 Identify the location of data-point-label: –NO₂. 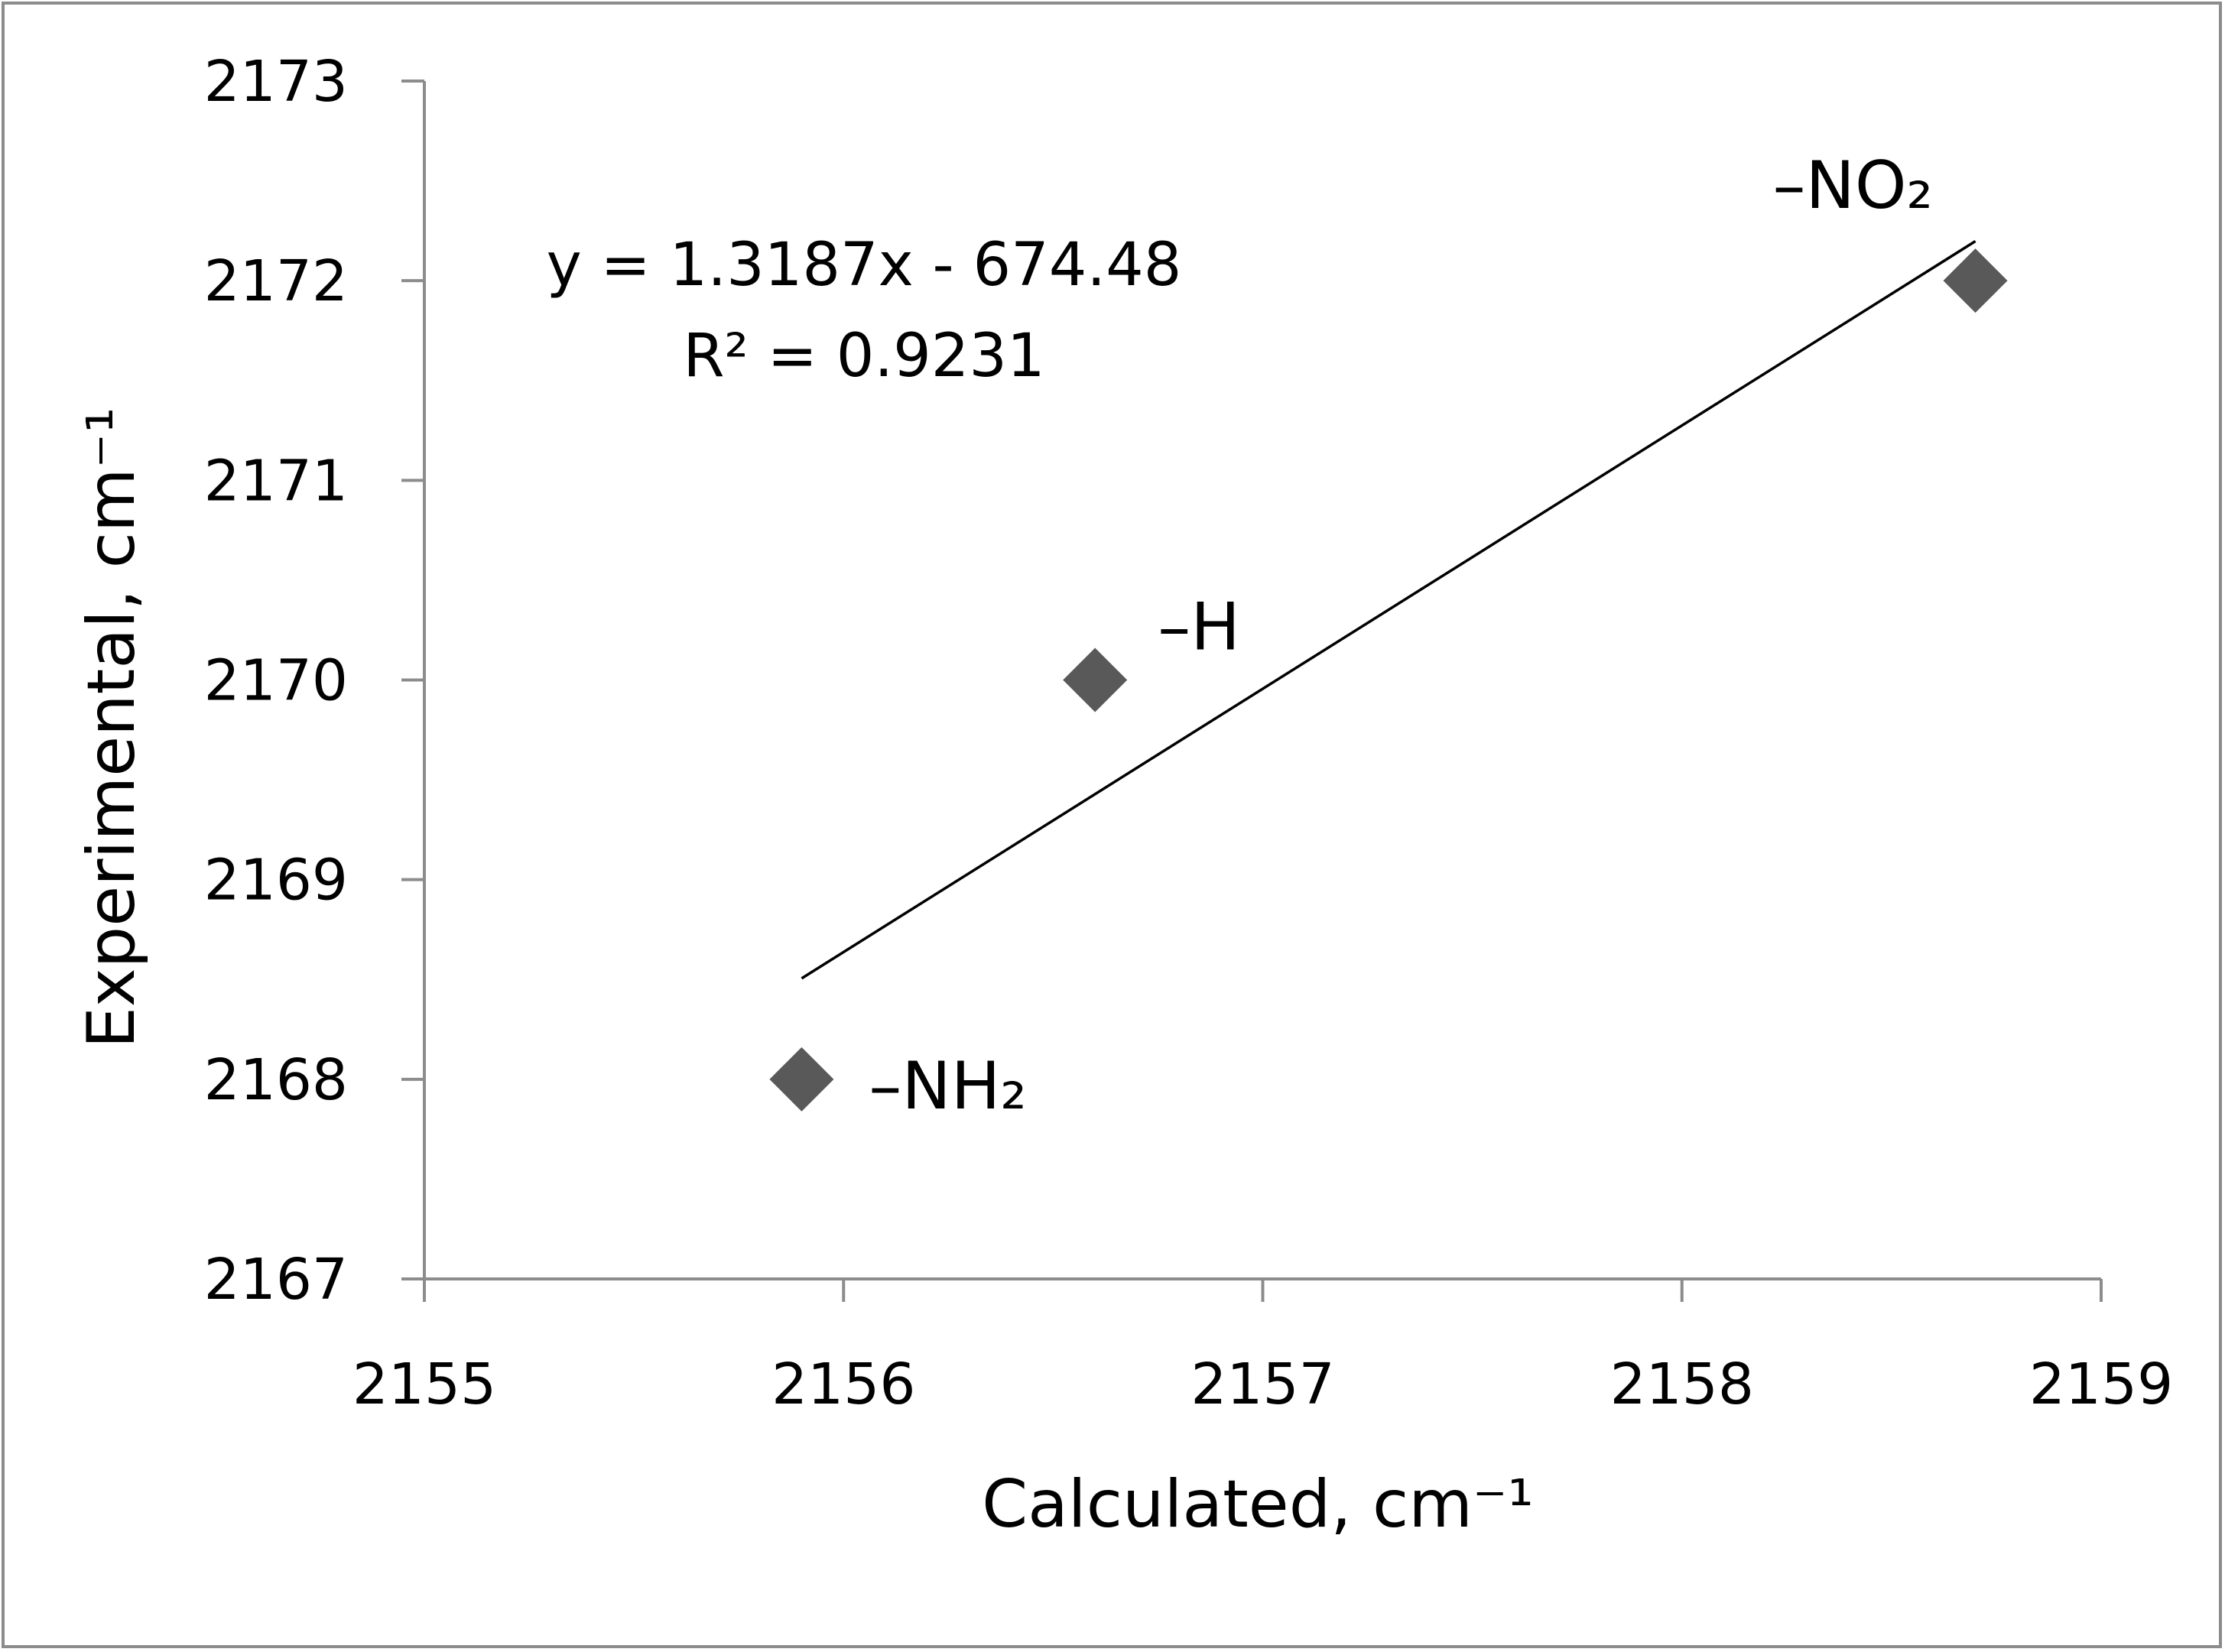
(1853, 186).